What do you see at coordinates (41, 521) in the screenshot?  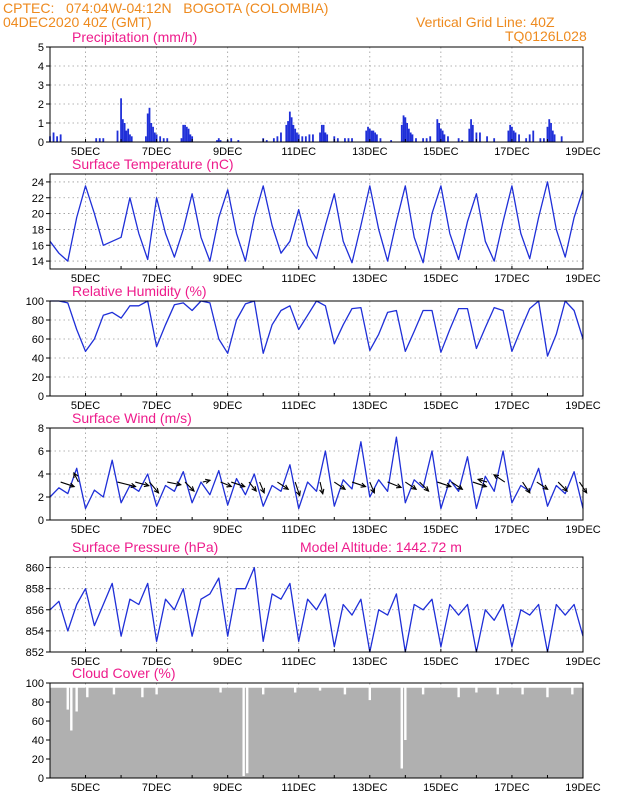 I see `wind-ytick-label: 0` at bounding box center [41, 521].